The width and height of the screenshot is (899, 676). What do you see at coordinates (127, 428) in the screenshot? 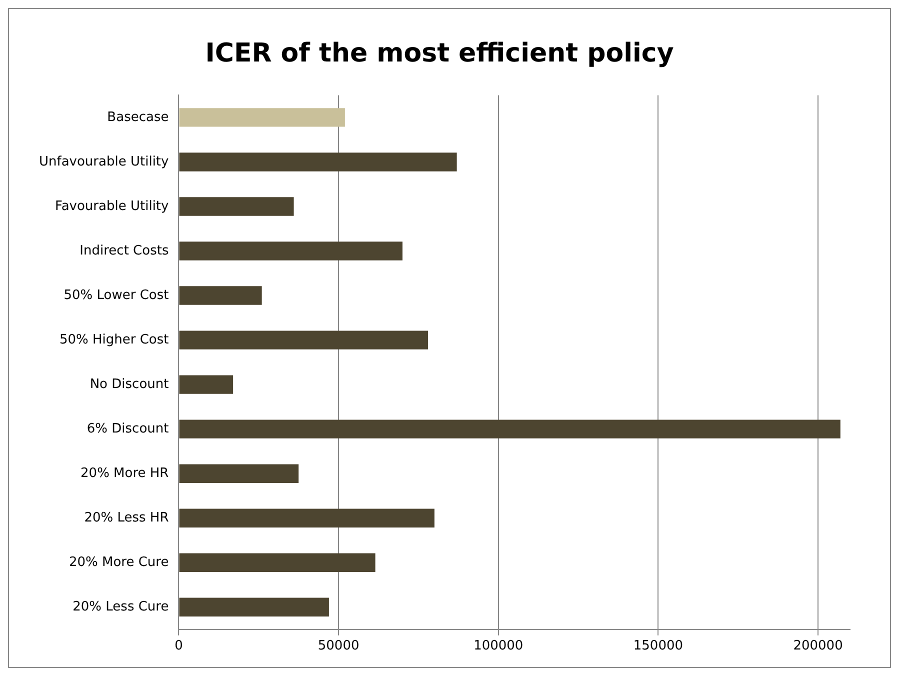
I see `y-tick-label: 6% Discount` at bounding box center [127, 428].